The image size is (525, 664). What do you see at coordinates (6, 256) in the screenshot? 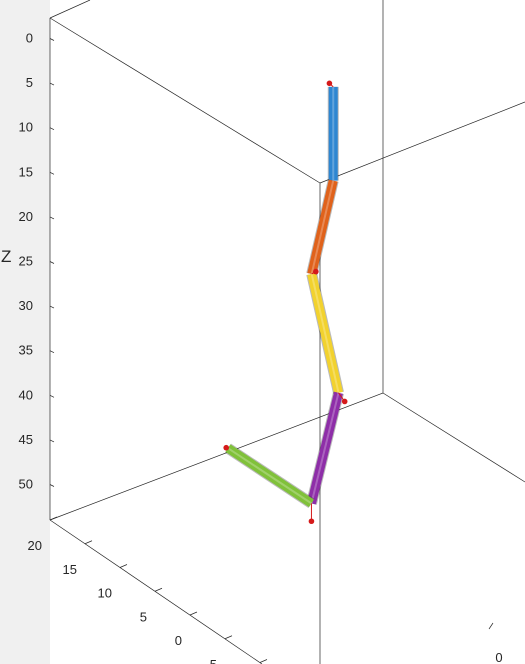
I see `z-axis-label: Z` at bounding box center [6, 256].